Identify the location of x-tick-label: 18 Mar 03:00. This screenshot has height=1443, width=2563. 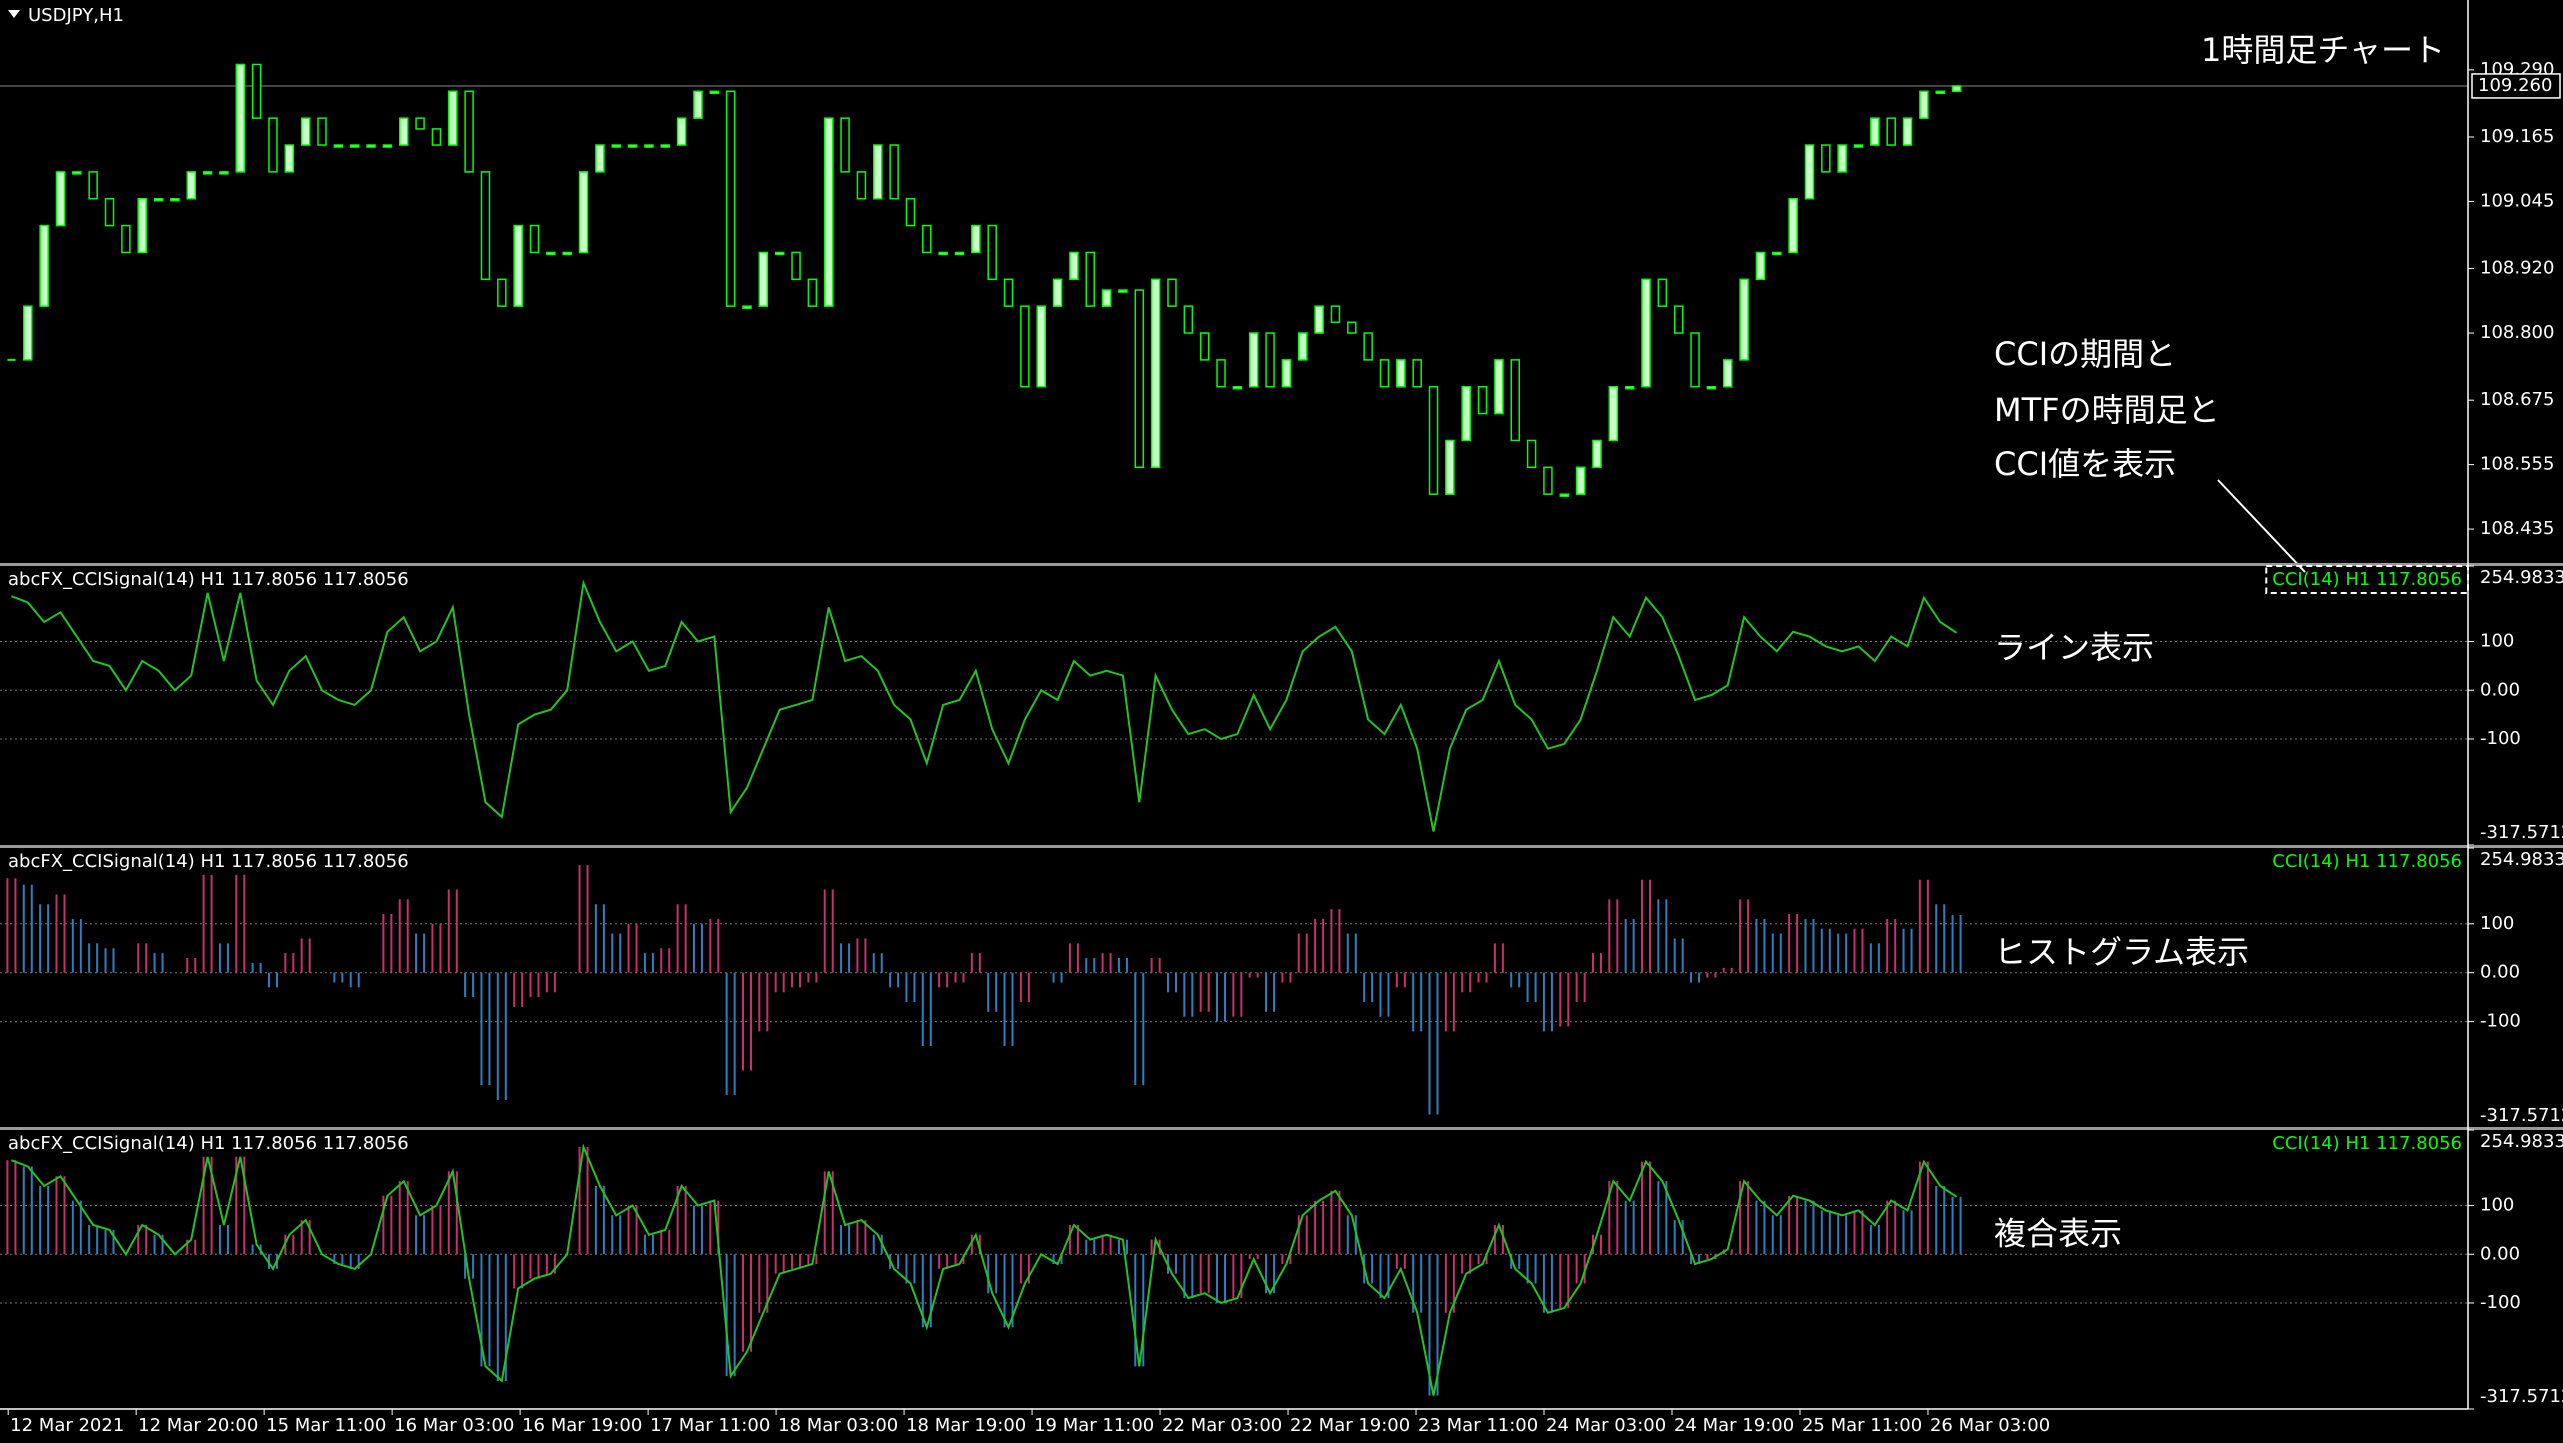
(838, 1425).